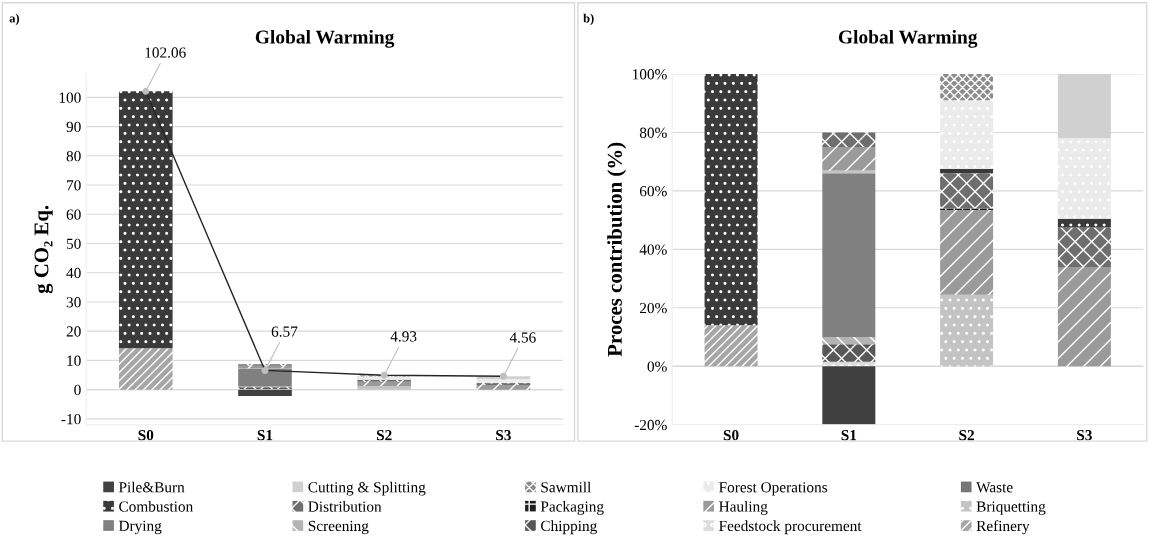  I want to click on legend-label: Packaging, so click(572, 507).